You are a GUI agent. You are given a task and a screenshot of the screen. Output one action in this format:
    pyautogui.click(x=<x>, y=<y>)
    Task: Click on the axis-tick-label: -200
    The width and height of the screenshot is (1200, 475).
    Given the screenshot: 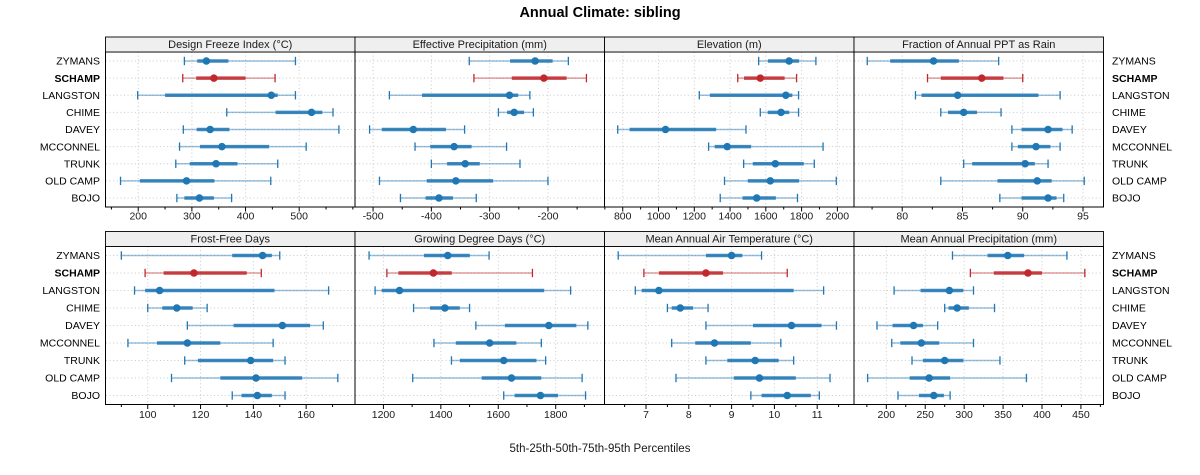 What is the action you would take?
    pyautogui.click(x=547, y=217)
    